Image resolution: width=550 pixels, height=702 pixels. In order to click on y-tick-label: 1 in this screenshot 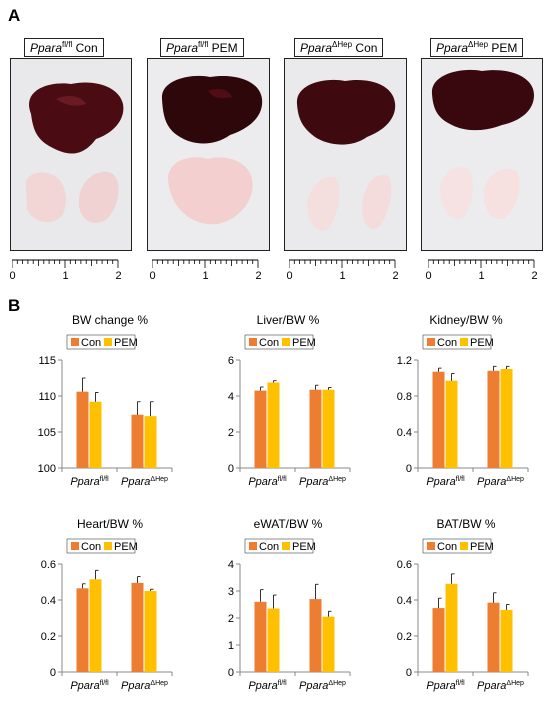, I will do `click(231, 646)`.